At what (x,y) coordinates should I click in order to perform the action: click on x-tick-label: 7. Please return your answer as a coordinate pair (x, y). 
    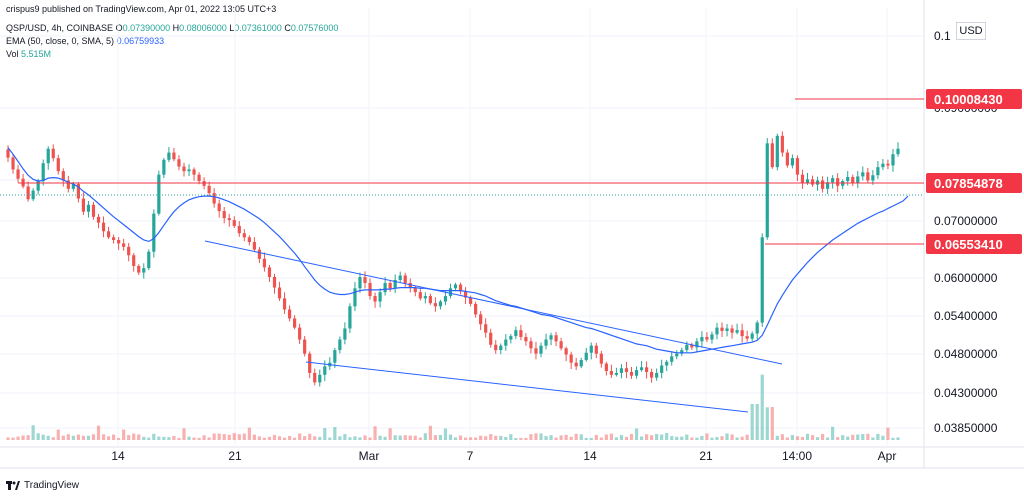
    Looking at the image, I should click on (470, 456).